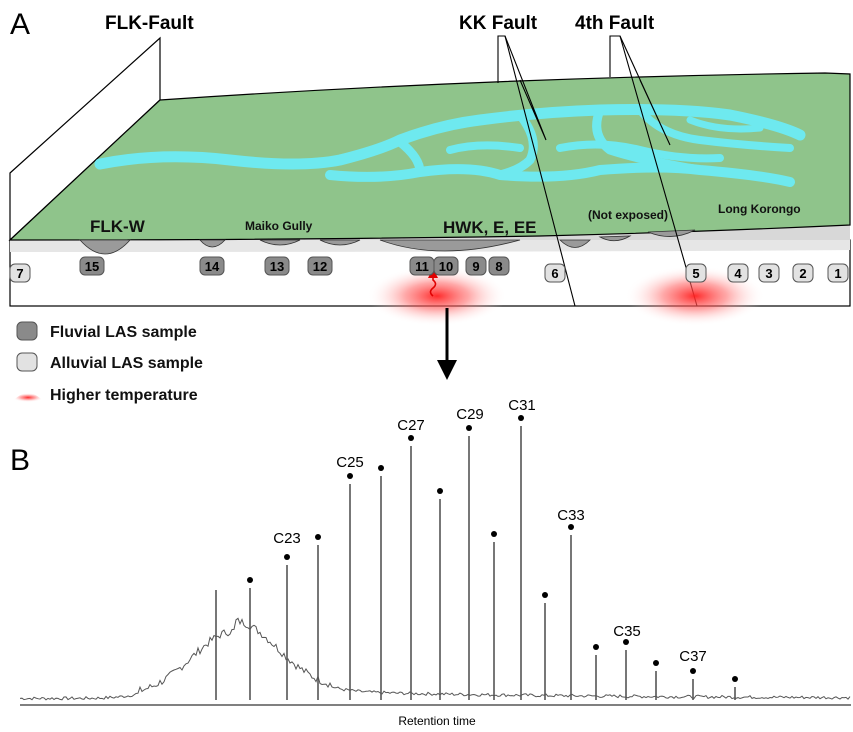 The width and height of the screenshot is (853, 732). I want to click on svg-text: 15, so click(92, 266).